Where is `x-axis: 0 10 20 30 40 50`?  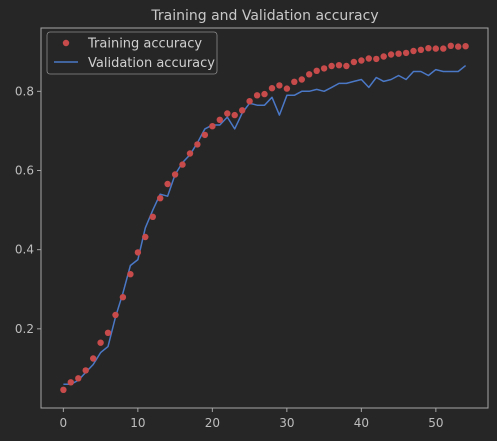
x-axis: 0 10 20 30 40 50 is located at coordinates (251, 419).